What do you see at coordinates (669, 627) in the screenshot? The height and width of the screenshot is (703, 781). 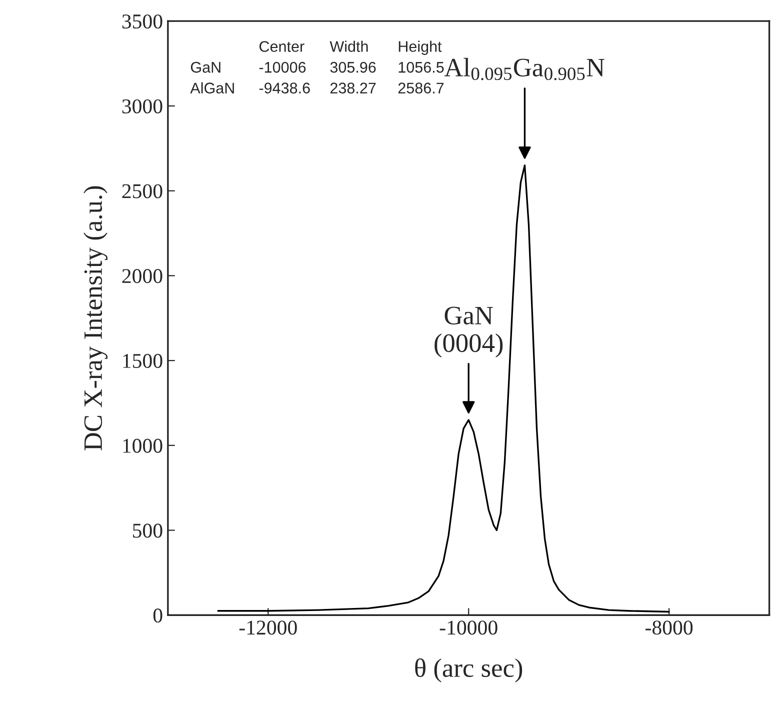 I see `x-tick-label: -8000` at bounding box center [669, 627].